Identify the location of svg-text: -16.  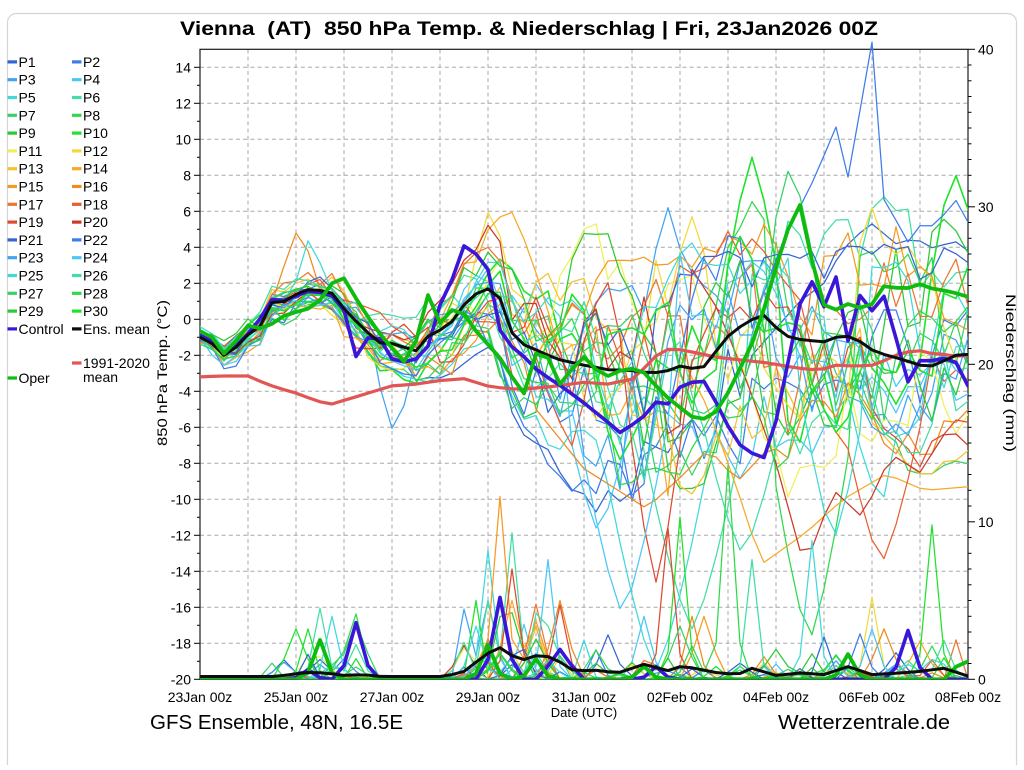
(181, 607).